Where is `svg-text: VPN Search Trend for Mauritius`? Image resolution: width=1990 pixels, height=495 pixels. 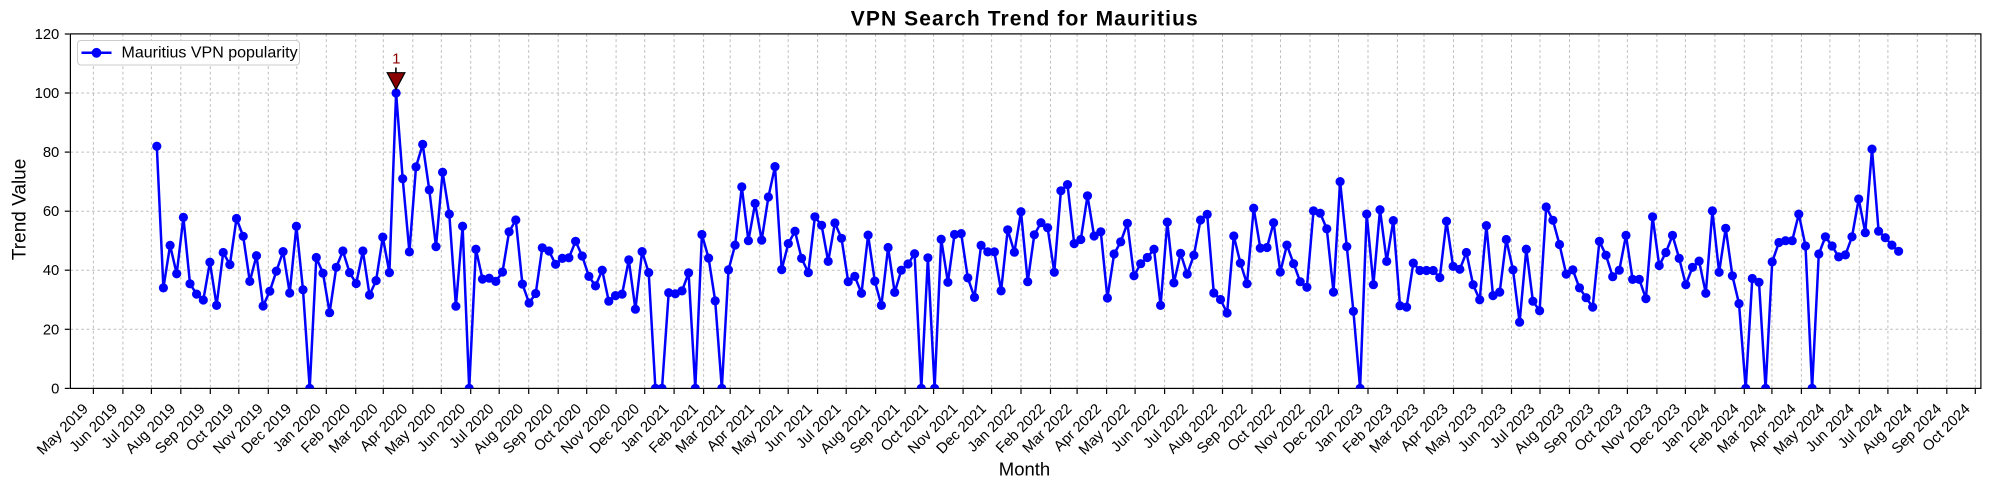
svg-text: VPN Search Trend for Mauritius is located at coordinates (1025, 19).